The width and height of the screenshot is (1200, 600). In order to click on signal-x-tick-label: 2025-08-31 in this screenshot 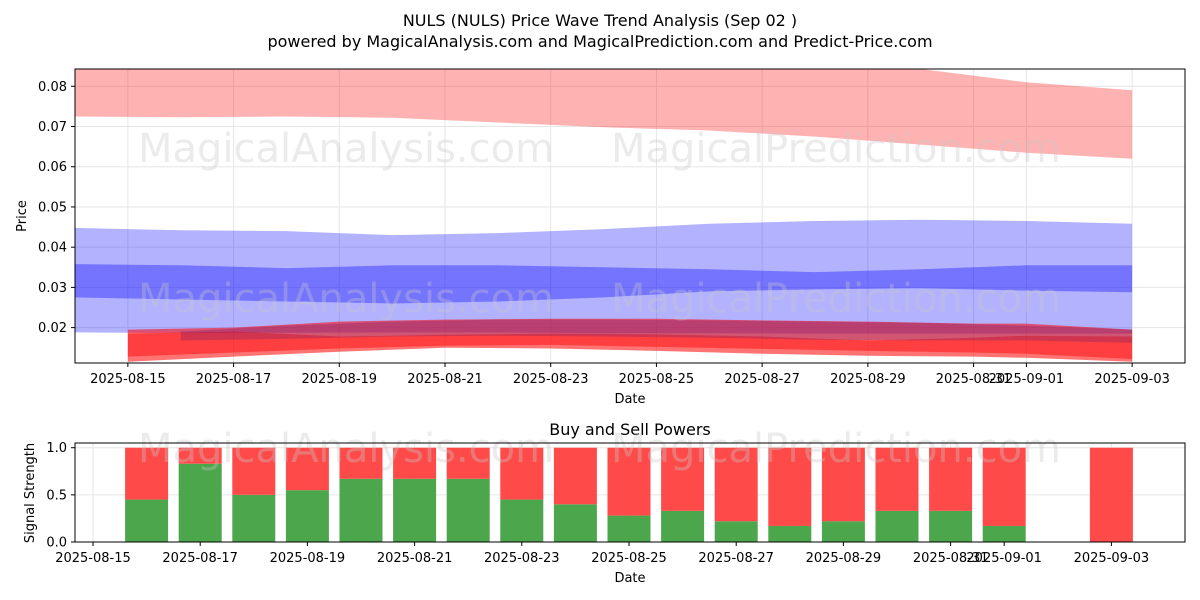, I will do `click(951, 558)`.